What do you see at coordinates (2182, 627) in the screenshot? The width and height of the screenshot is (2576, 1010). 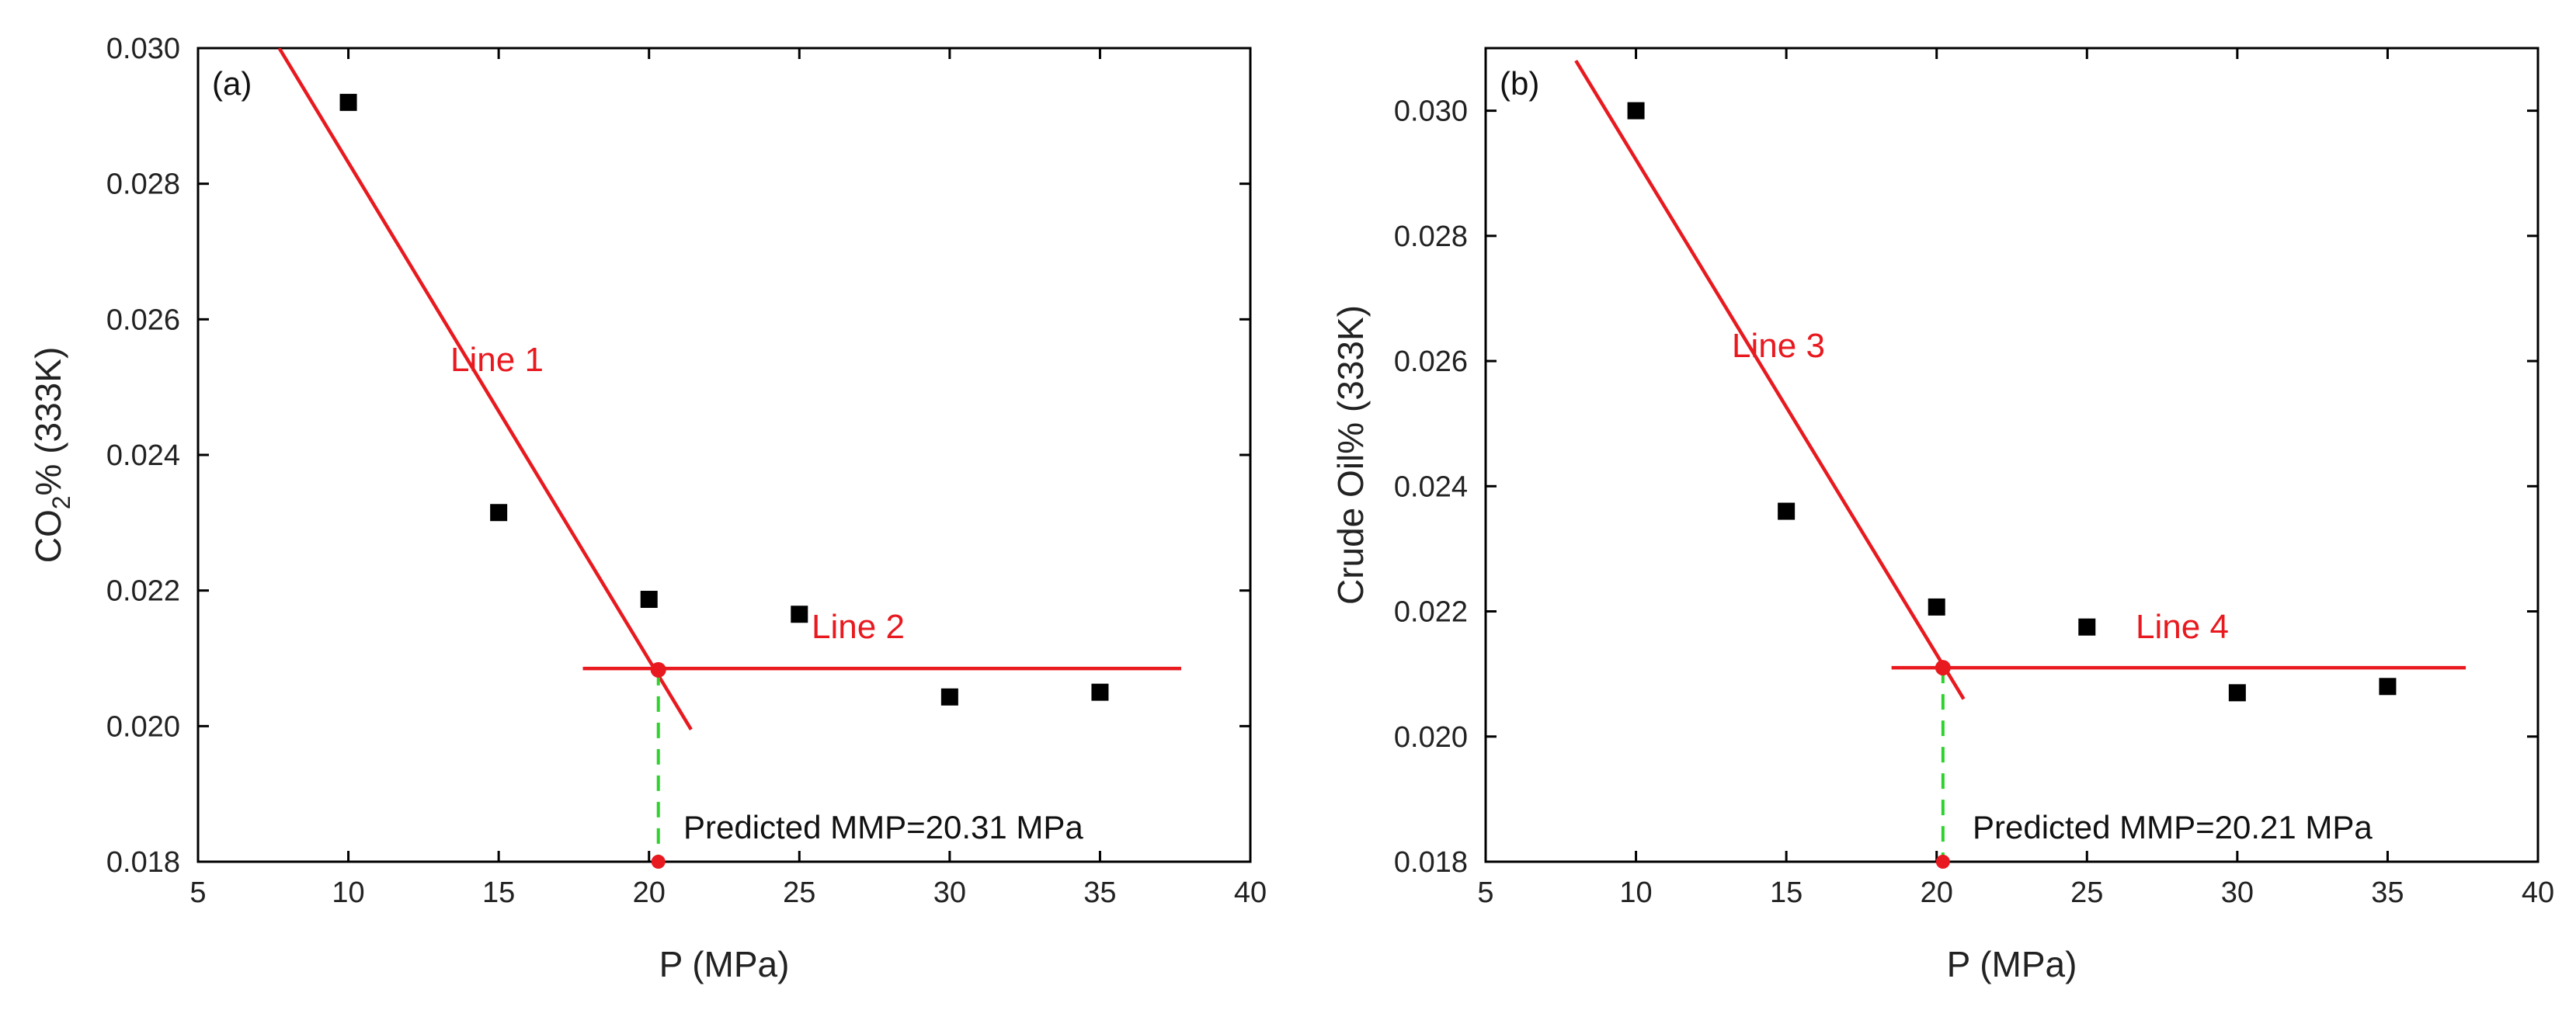 I see `fit-line-label: Line 4` at bounding box center [2182, 627].